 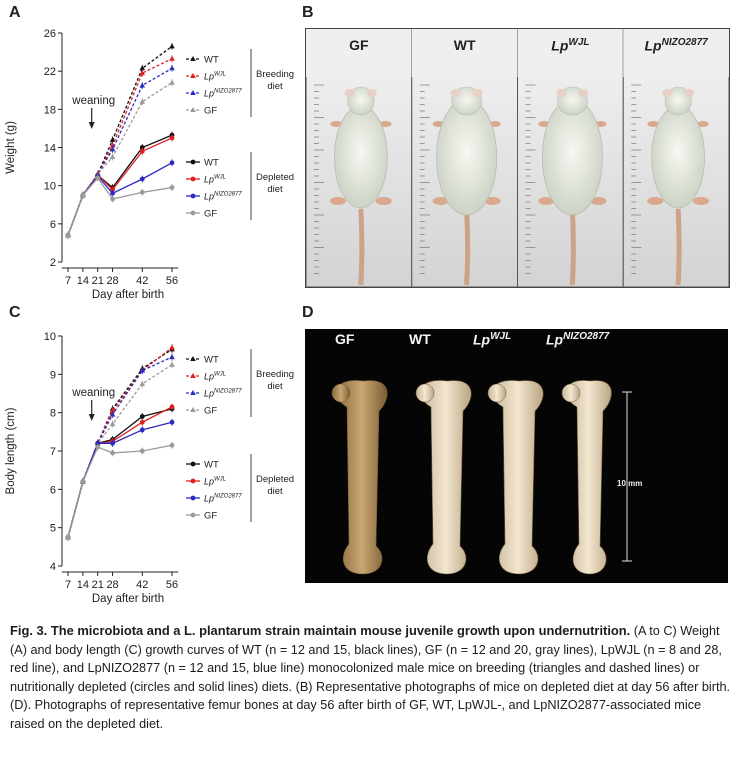 I want to click on x-tick-label: 28, so click(x=112, y=281).